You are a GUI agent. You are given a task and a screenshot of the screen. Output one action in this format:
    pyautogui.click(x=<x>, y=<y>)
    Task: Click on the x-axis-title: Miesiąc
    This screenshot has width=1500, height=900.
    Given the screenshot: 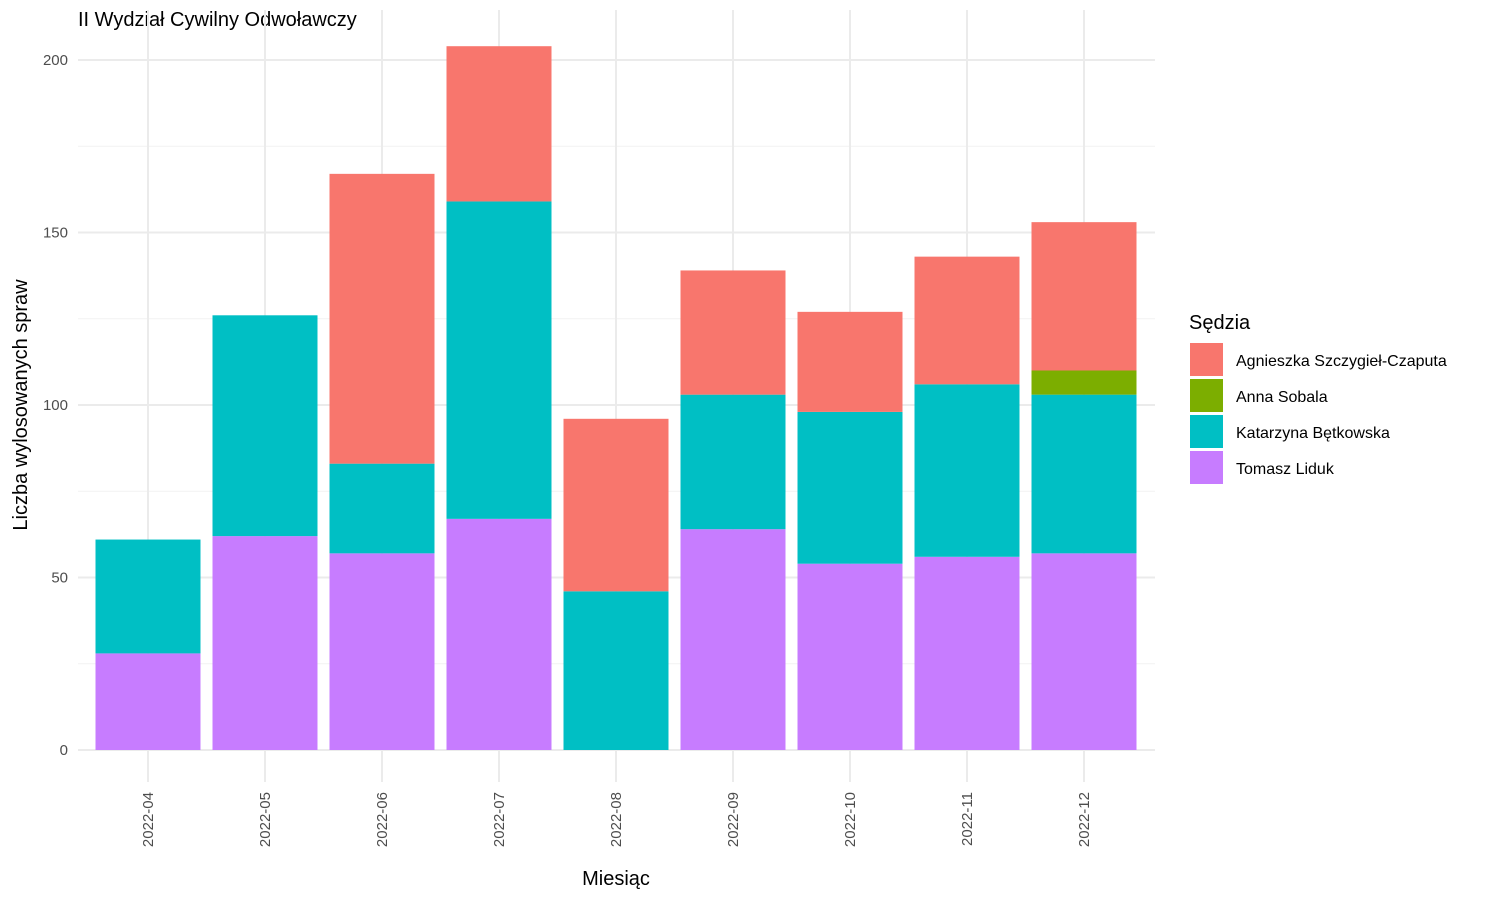 What is the action you would take?
    pyautogui.click(x=616, y=879)
    